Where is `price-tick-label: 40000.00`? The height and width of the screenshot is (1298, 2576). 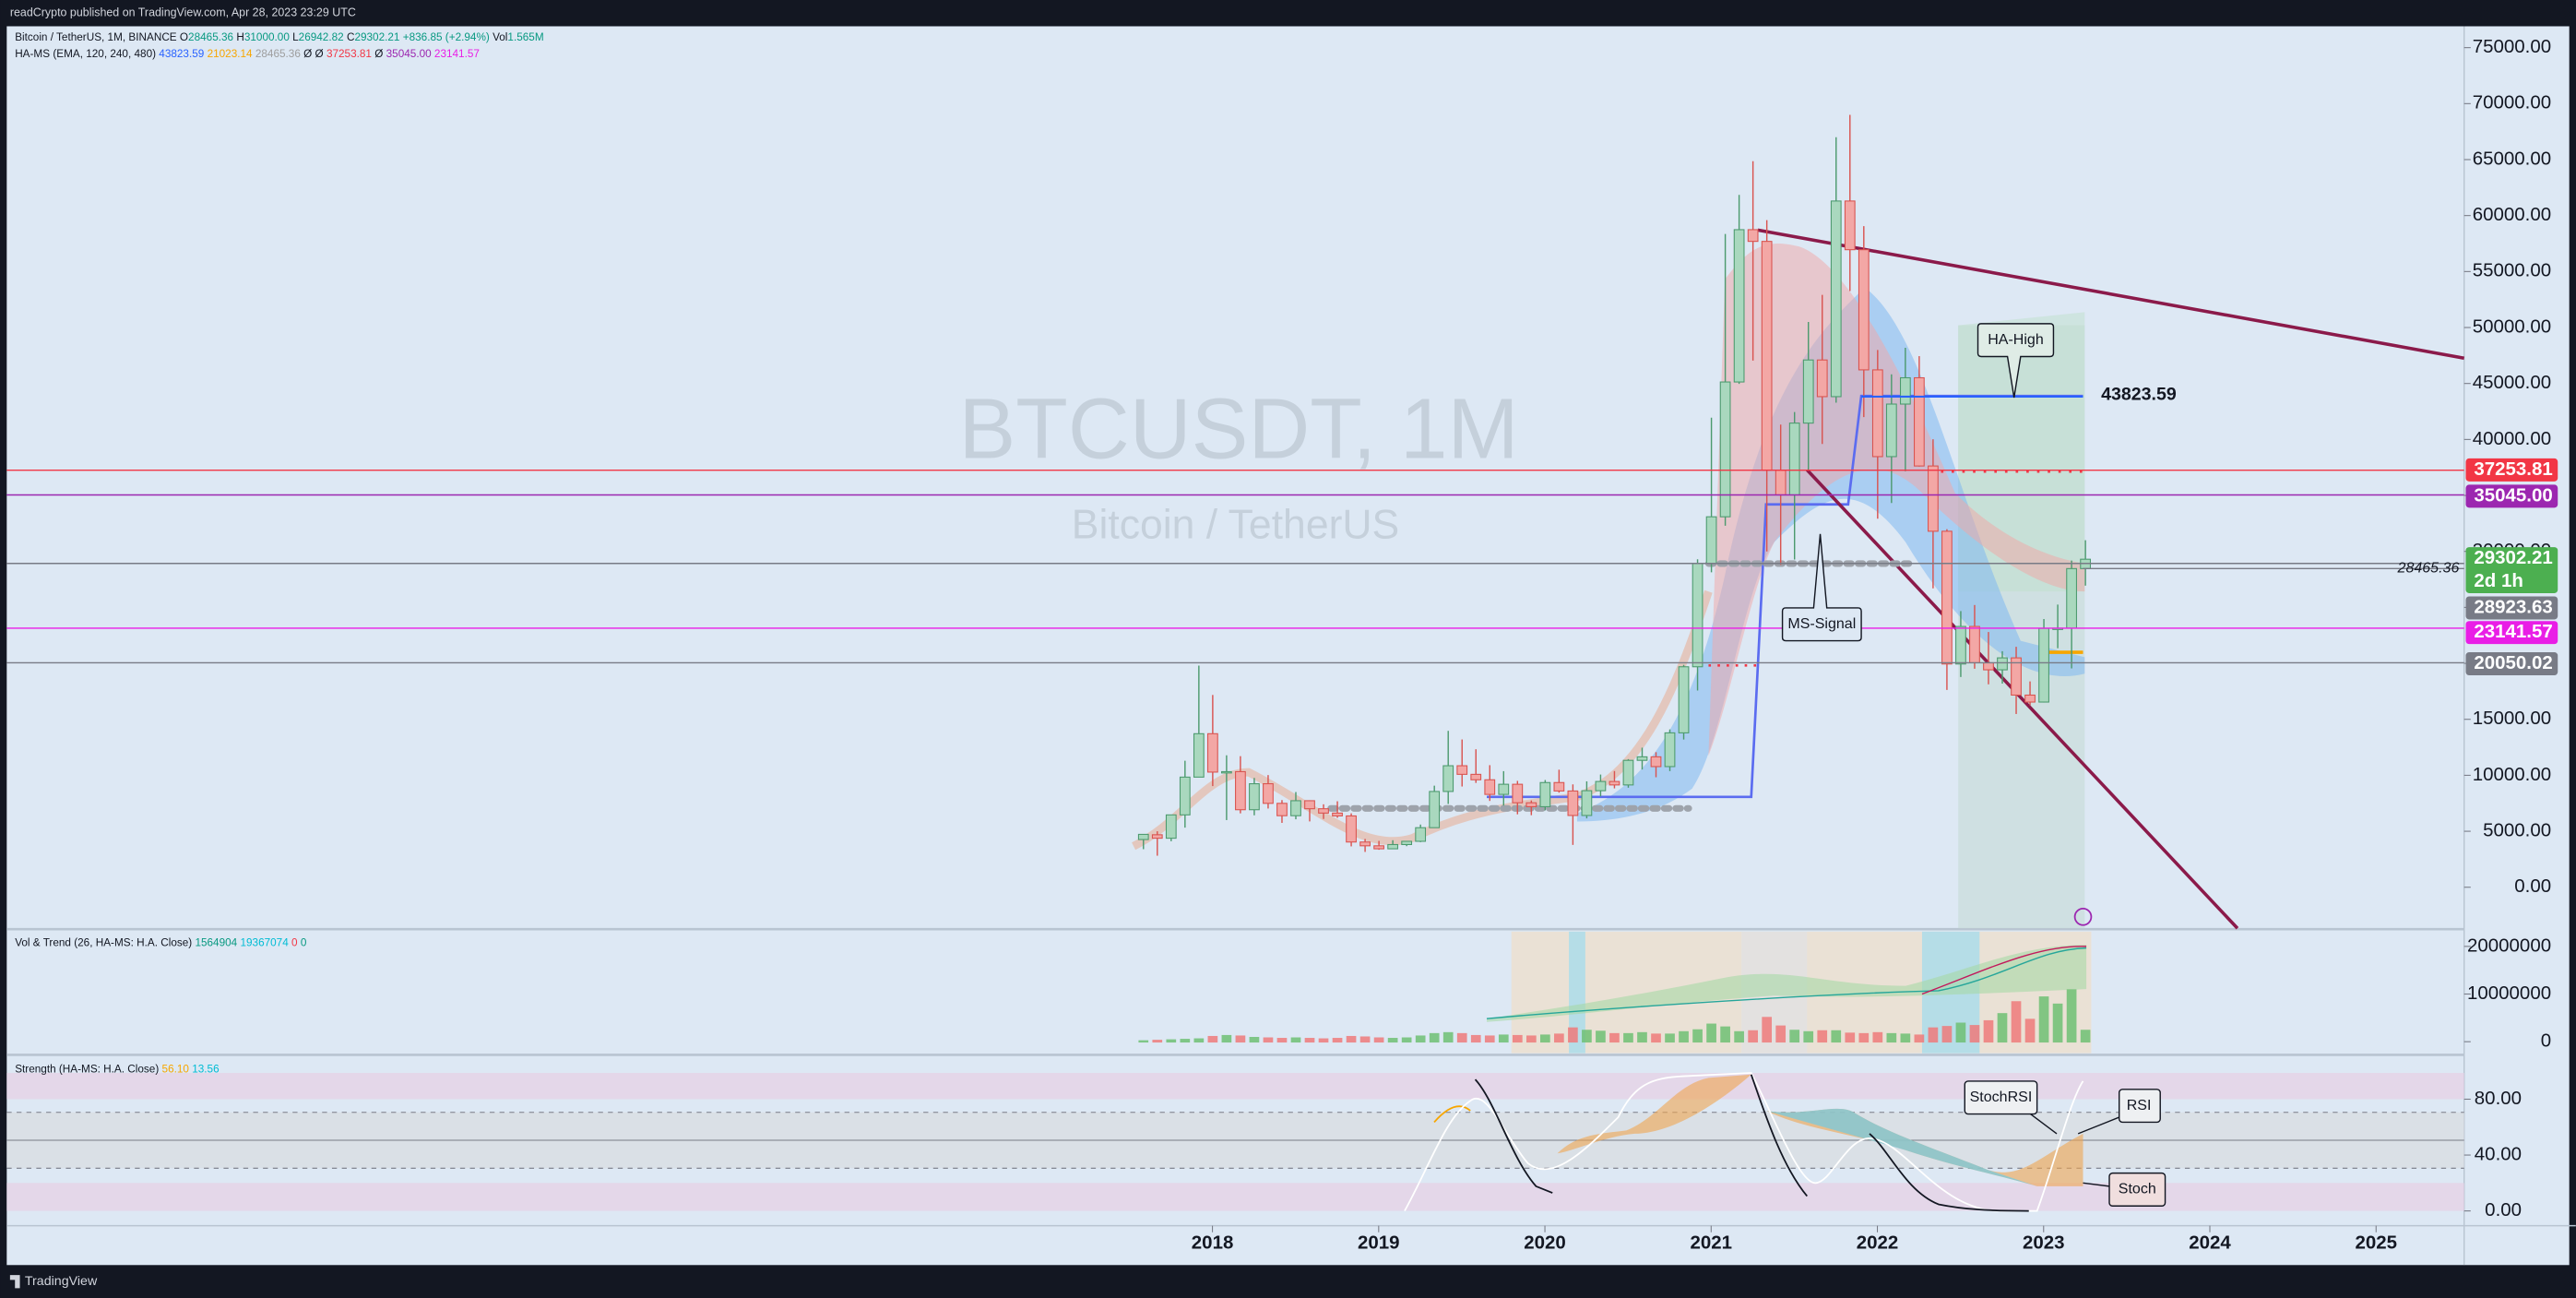 price-tick-label: 40000.00 is located at coordinates (2512, 438).